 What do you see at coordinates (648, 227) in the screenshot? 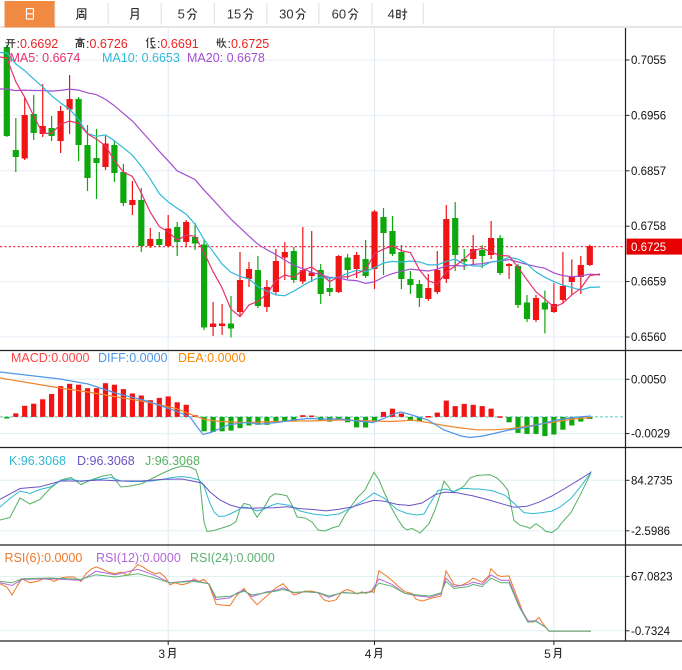
I see `svg-text: 0.6758` at bounding box center [648, 227].